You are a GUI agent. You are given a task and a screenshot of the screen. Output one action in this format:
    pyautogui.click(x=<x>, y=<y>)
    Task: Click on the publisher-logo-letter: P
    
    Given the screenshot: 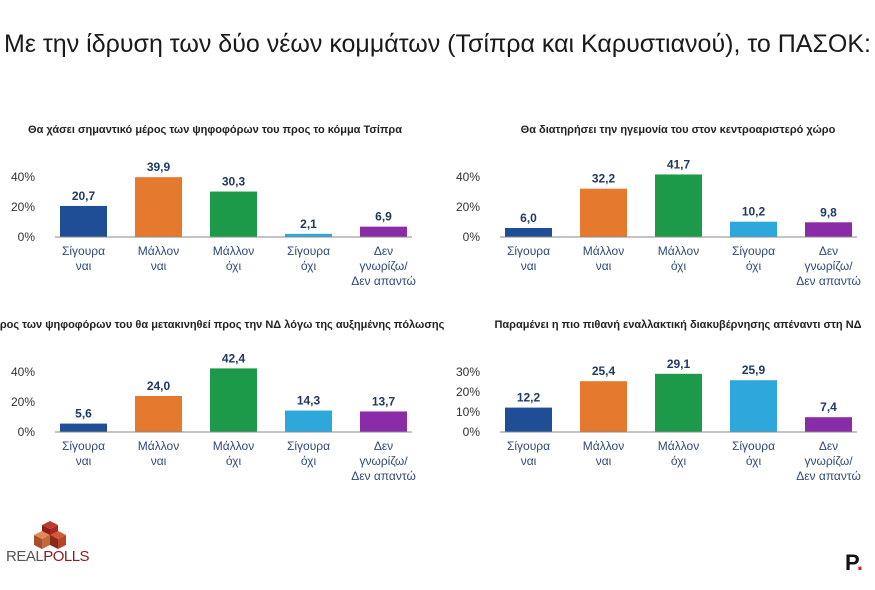 What is the action you would take?
    pyautogui.click(x=851, y=562)
    